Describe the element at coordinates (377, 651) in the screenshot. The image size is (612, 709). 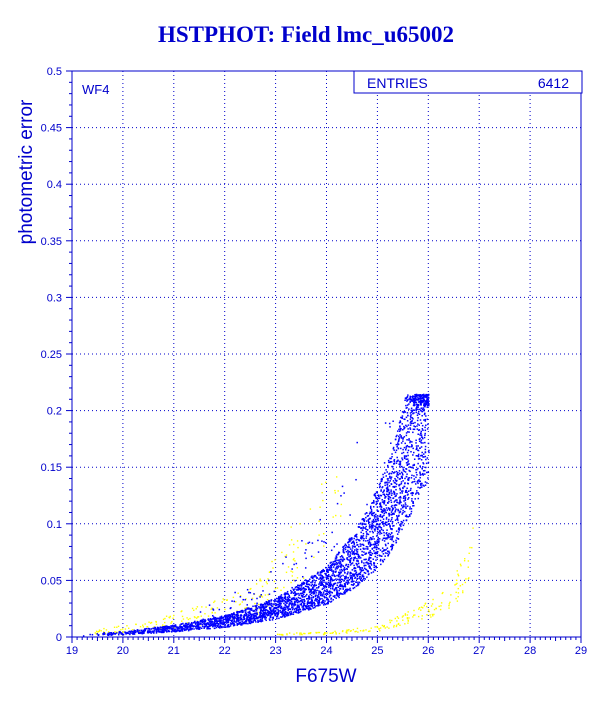
I see `x-tick-label: 25` at that location.